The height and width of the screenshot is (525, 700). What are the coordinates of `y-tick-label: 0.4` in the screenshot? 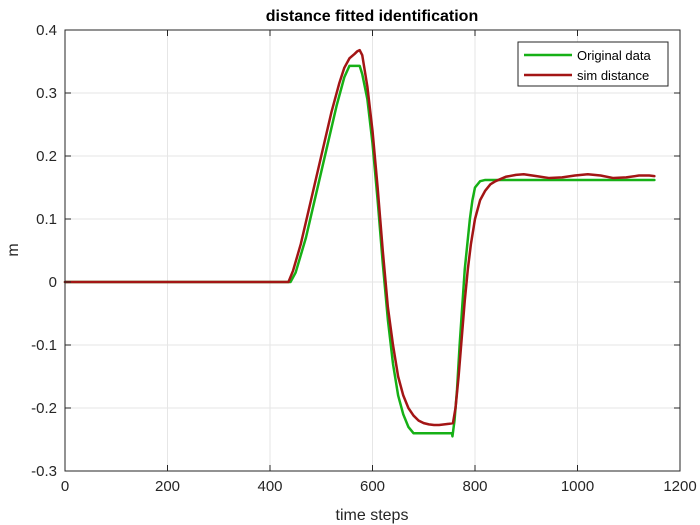 It's located at (46, 30).